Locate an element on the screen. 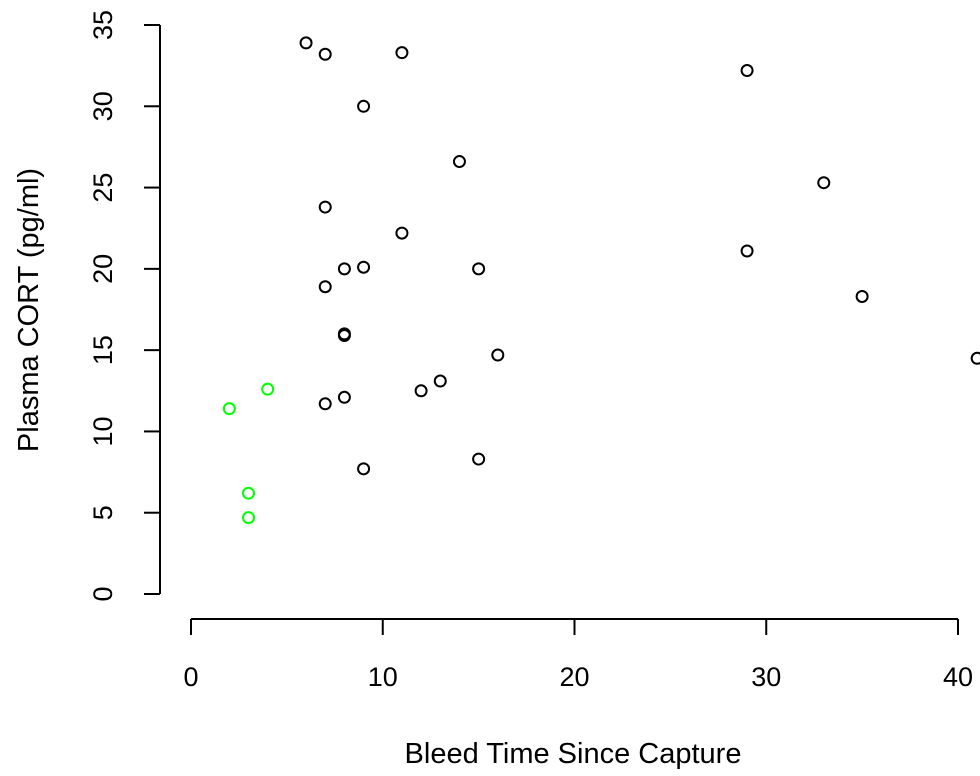  y-axis: 0 5 10 15 20 25 30 35 is located at coordinates (124, 306).